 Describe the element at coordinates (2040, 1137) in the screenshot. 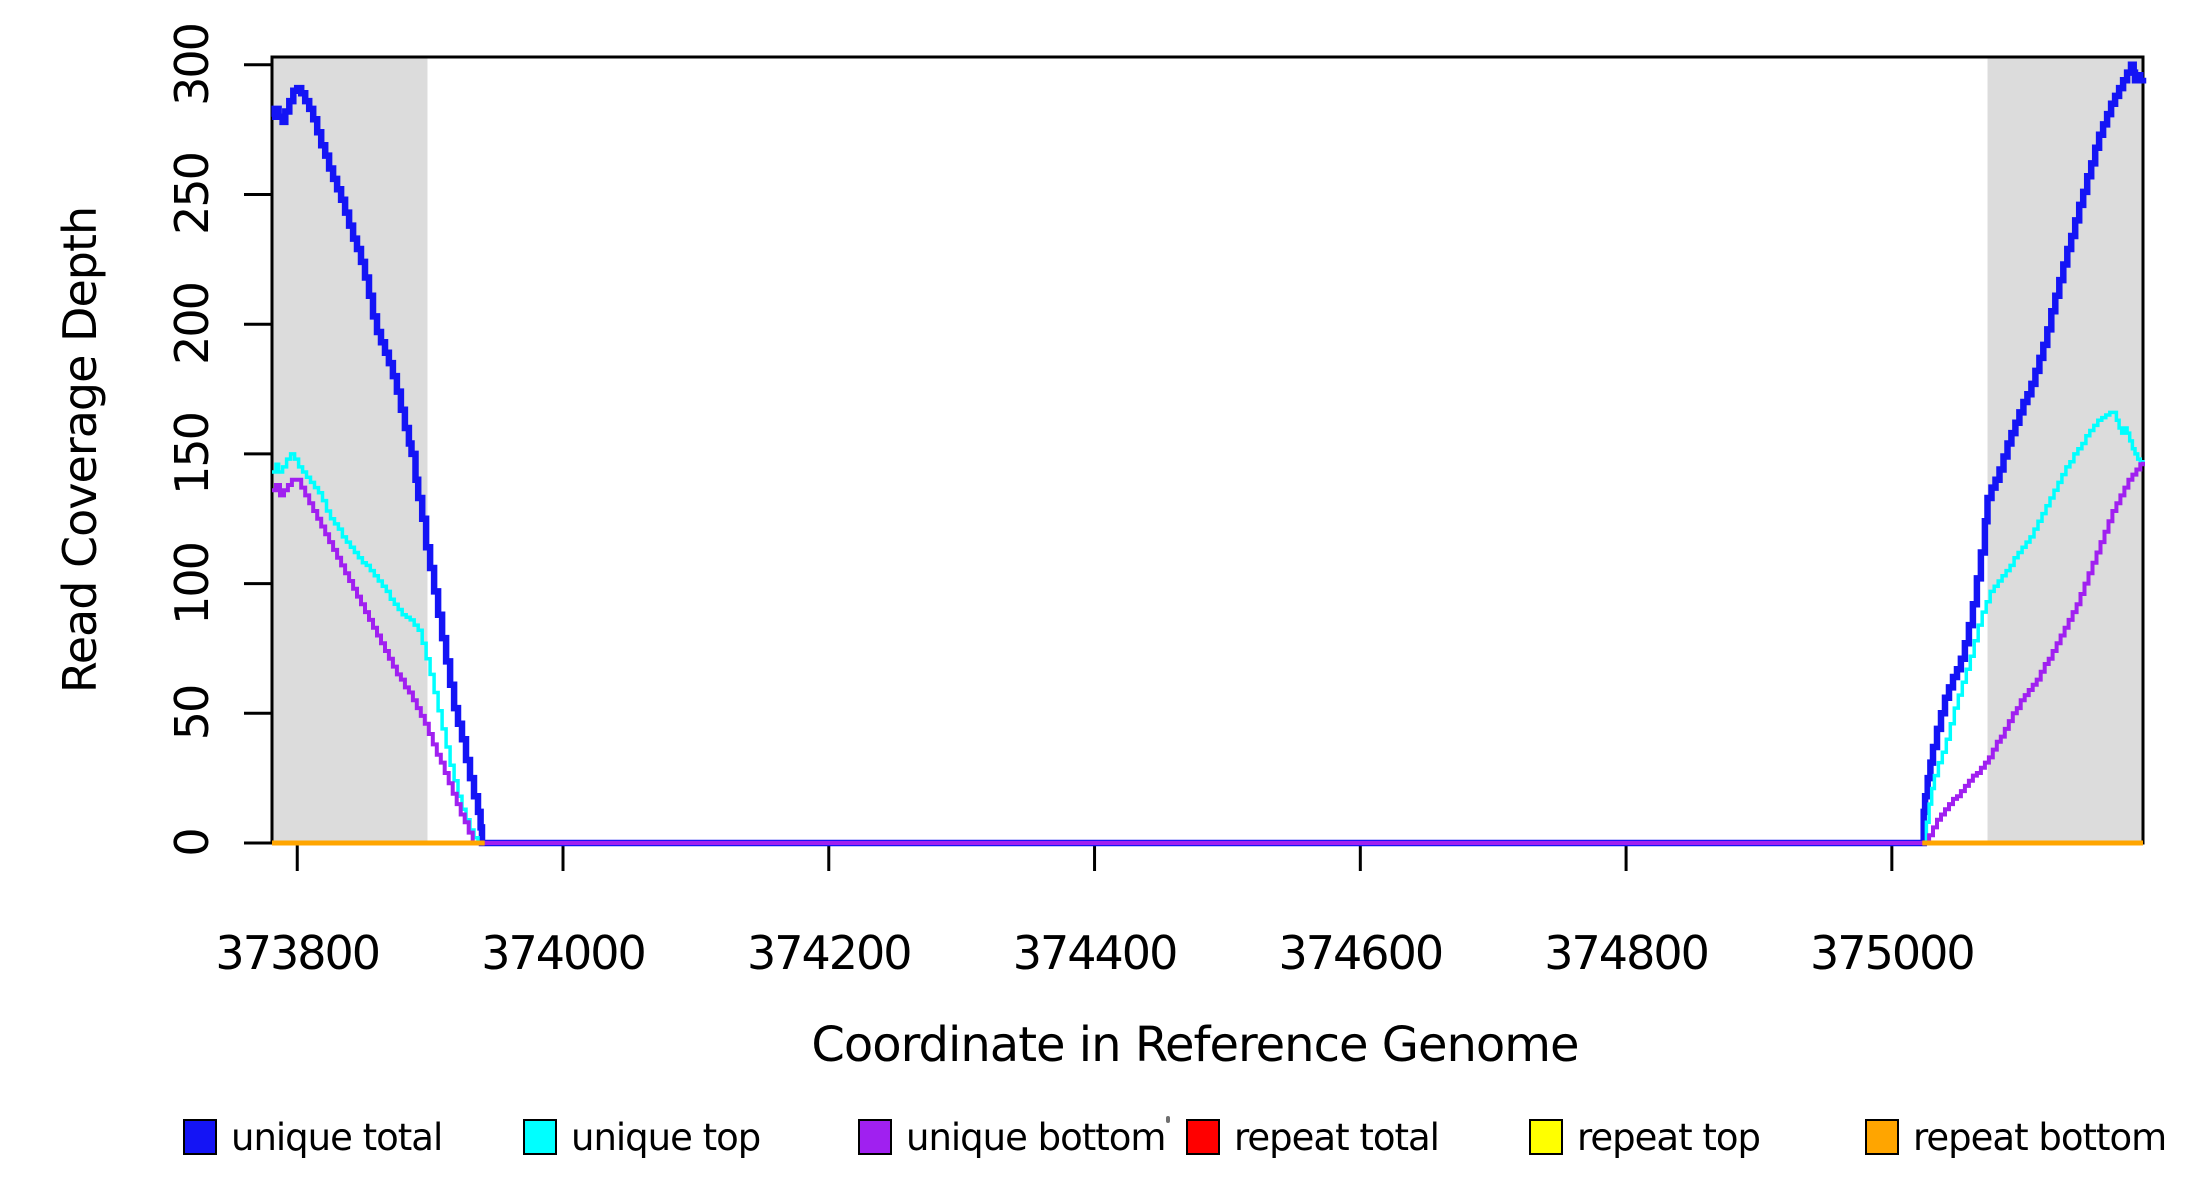

I see `legend-label: repeat bottom` at that location.